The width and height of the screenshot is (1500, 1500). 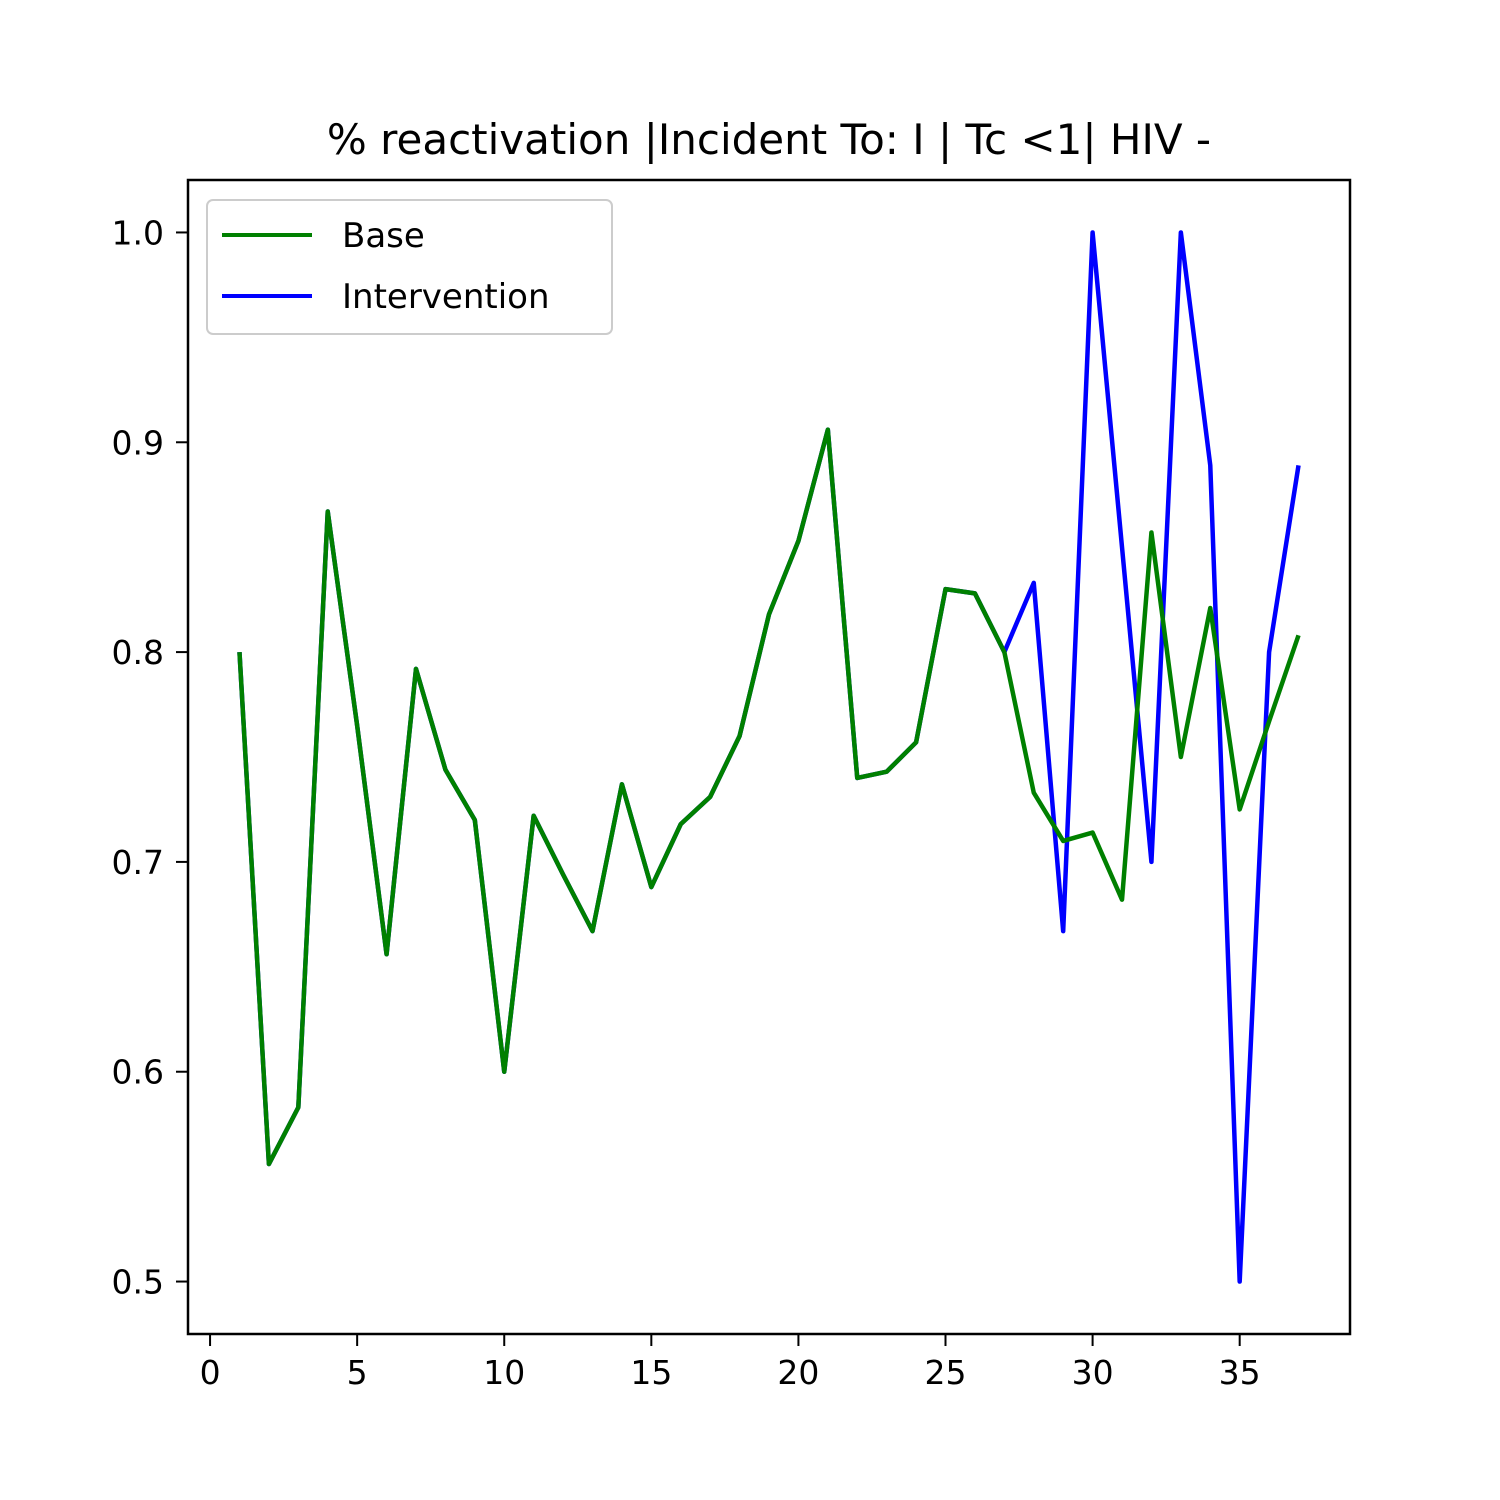 What do you see at coordinates (210, 1372) in the screenshot?
I see `x-tick-label: 0` at bounding box center [210, 1372].